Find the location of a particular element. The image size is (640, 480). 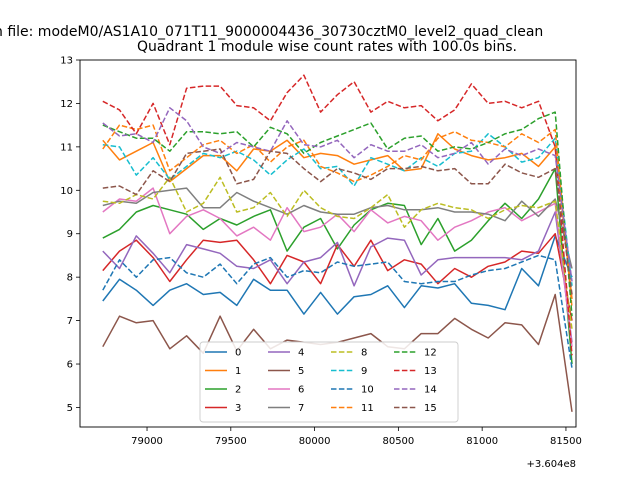

y-tick-label: 7 is located at coordinates (70, 321).